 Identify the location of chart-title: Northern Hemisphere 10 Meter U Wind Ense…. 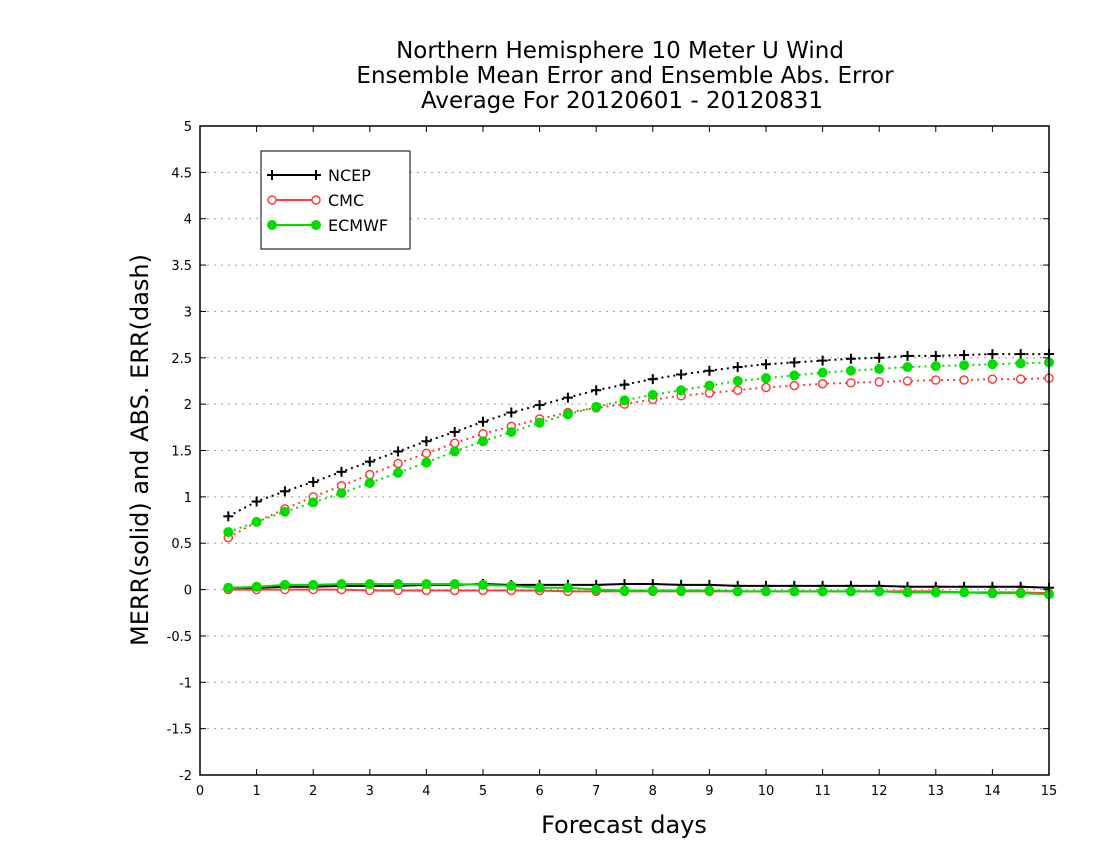
(625, 76).